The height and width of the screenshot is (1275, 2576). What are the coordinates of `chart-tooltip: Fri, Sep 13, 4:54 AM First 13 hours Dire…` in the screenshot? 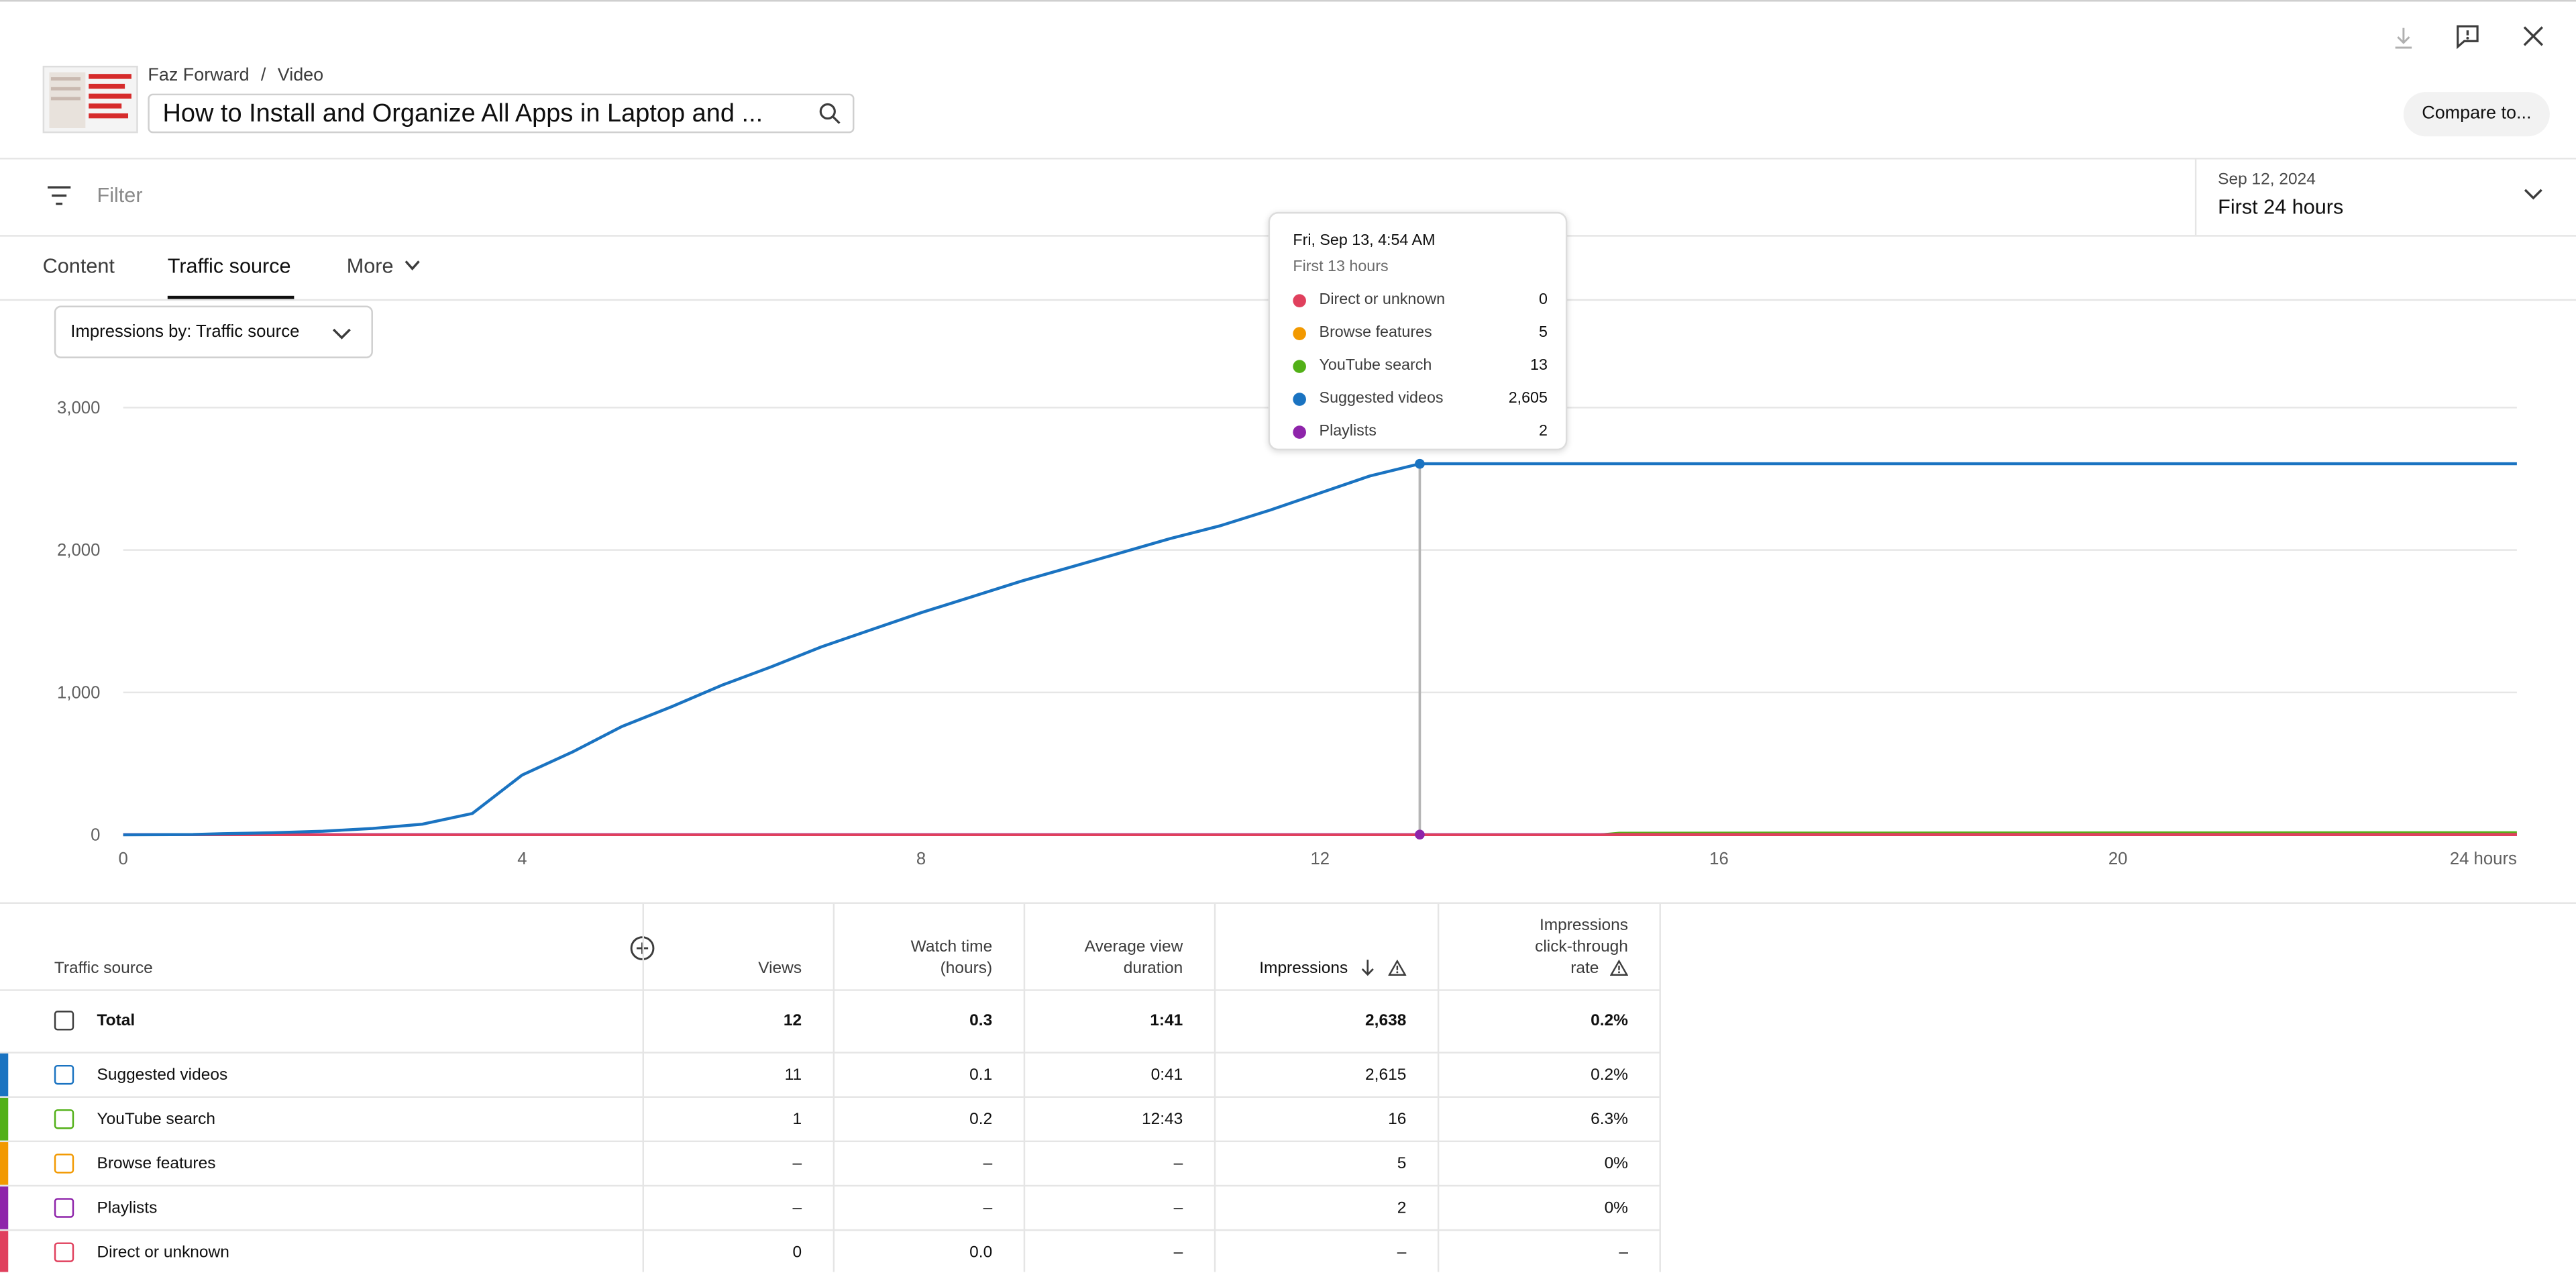 It's located at (1418, 331).